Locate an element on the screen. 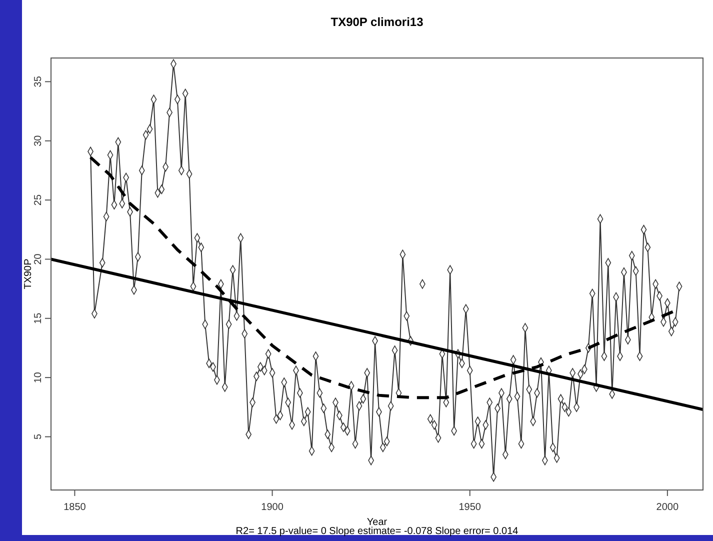  y-tick-label: 20 is located at coordinates (38, 259).